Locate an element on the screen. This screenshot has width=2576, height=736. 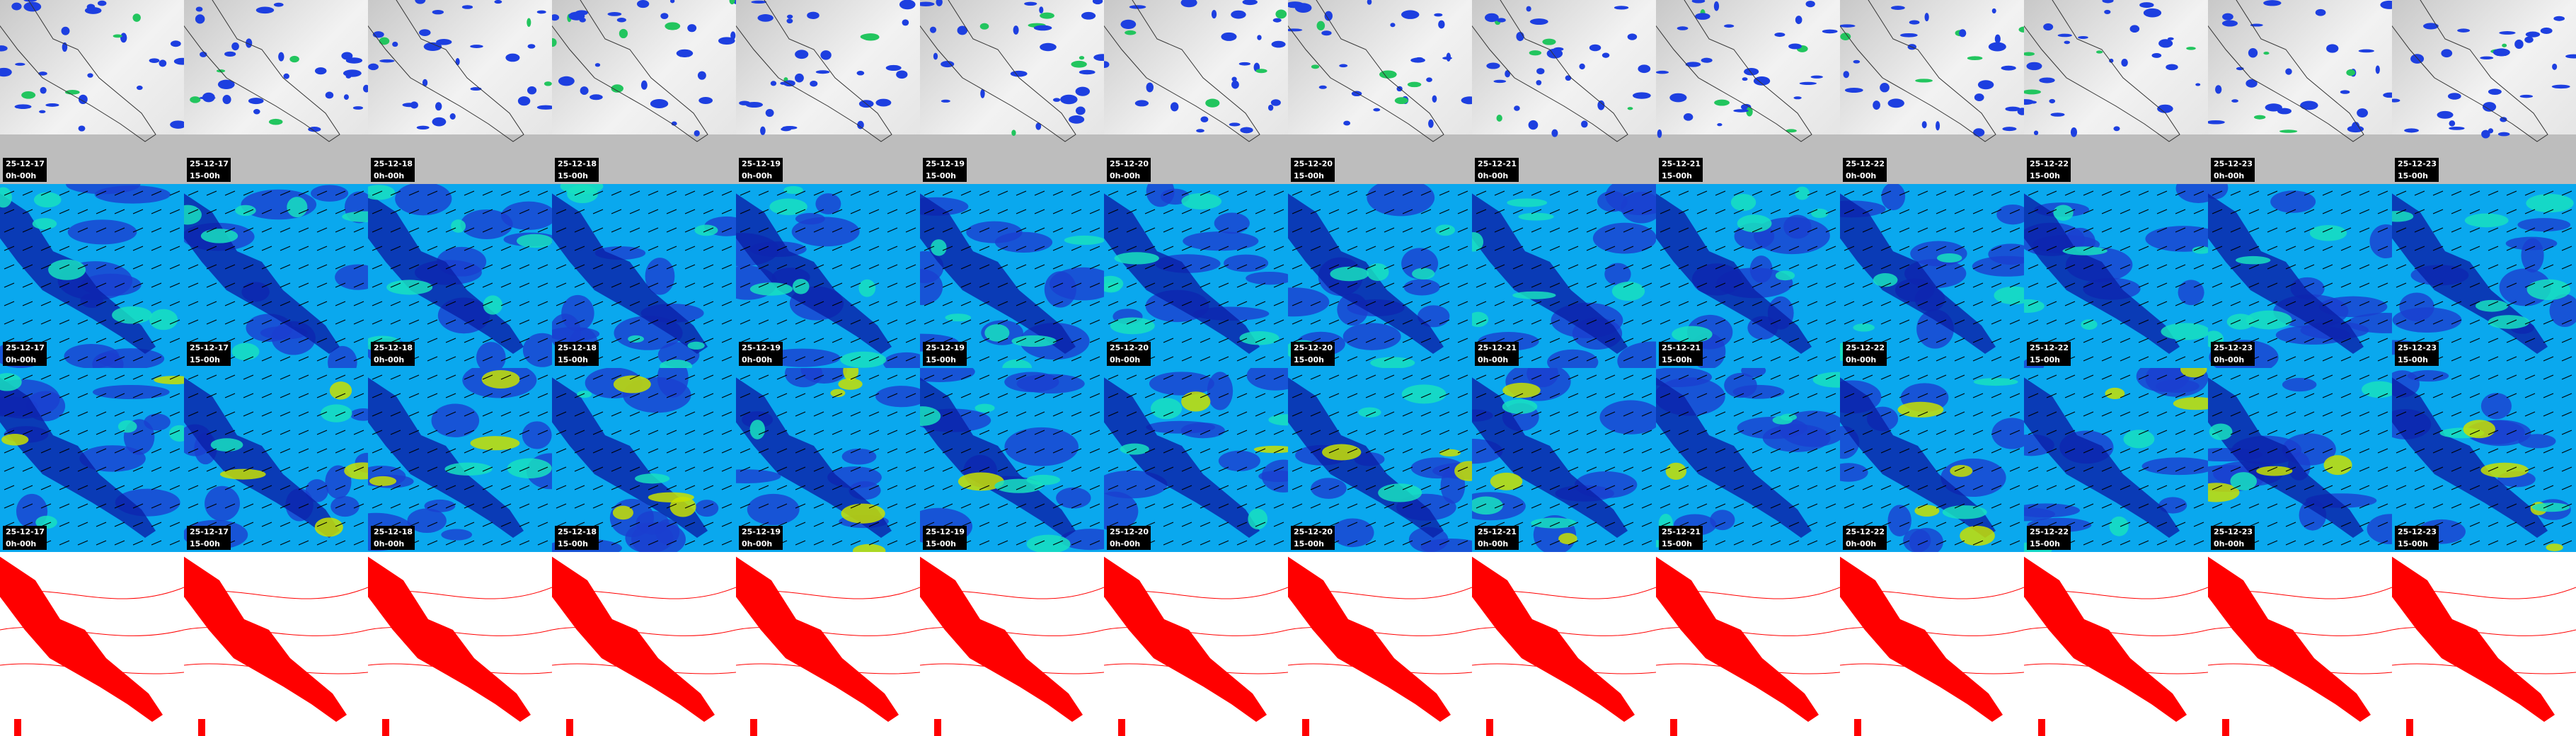
map-panel: 25-12-18 15-00h is located at coordinates (644, 460).